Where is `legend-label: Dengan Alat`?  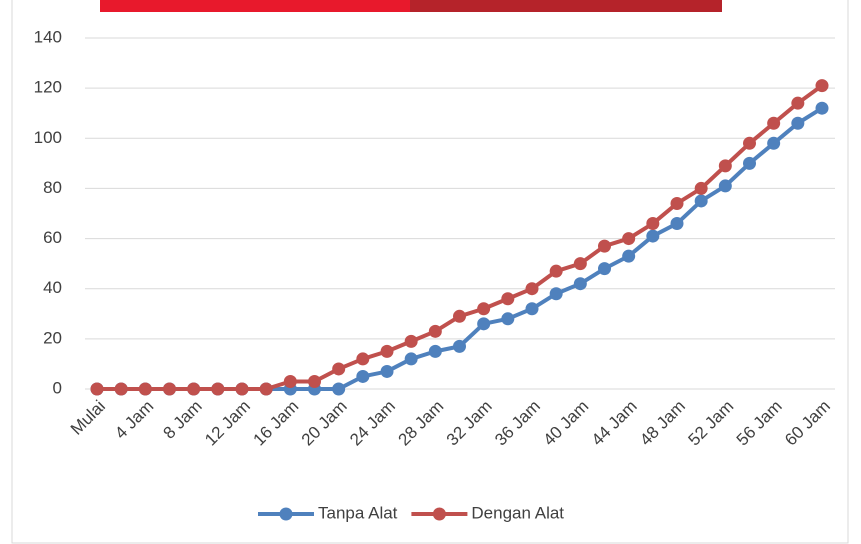 legend-label: Dengan Alat is located at coordinates (517, 512).